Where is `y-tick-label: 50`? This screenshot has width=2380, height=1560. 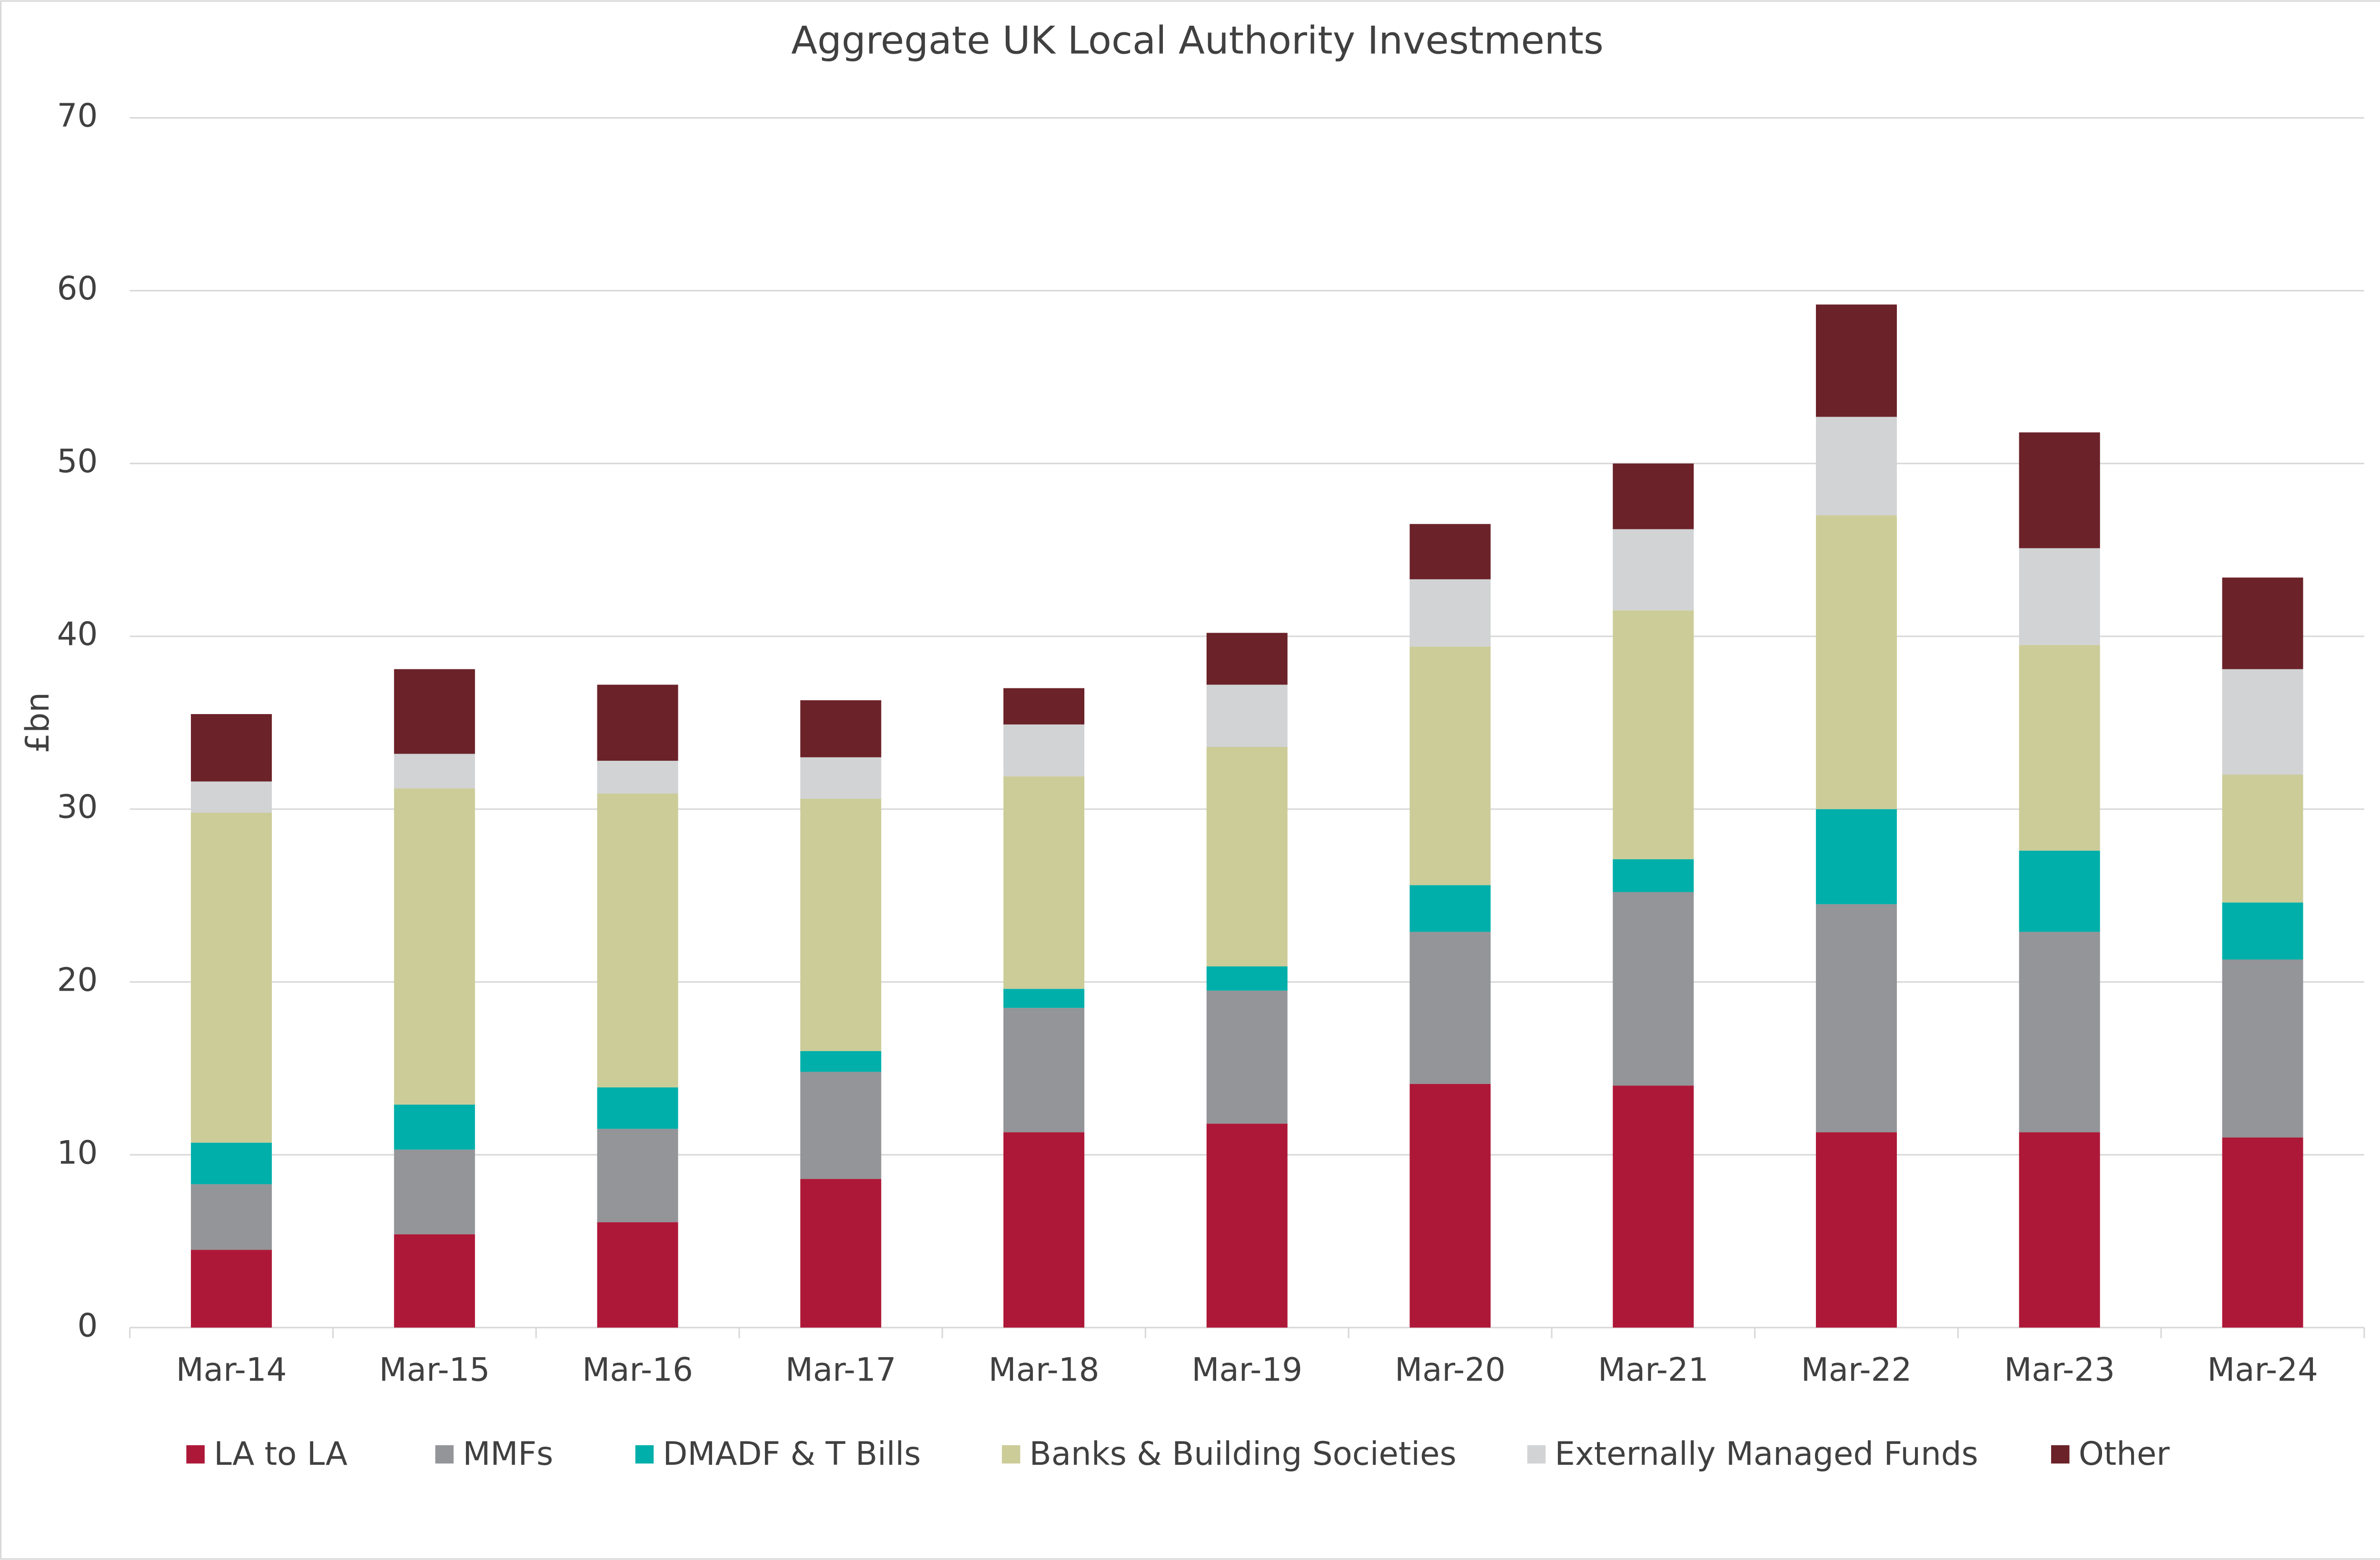 y-tick-label: 50 is located at coordinates (77, 461).